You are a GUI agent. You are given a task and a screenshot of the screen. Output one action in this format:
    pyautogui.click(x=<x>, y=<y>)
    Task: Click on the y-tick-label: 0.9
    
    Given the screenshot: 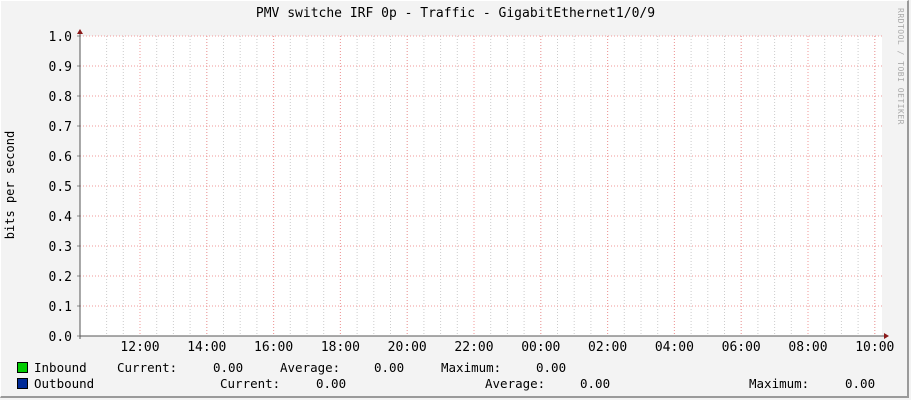 What is the action you would take?
    pyautogui.click(x=60, y=67)
    